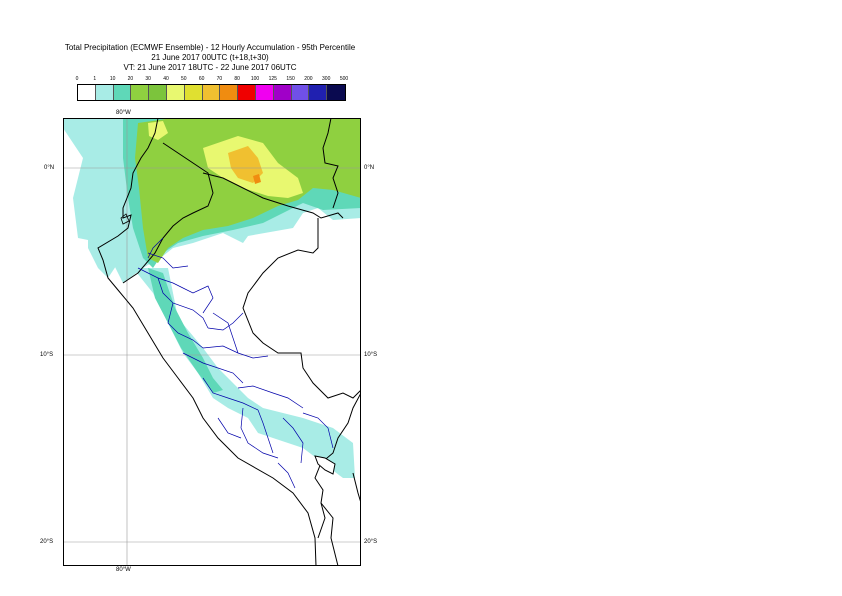 This screenshot has height=596, width=842. What do you see at coordinates (357, 488) in the screenshot?
I see `border-argentina-chile` at bounding box center [357, 488].